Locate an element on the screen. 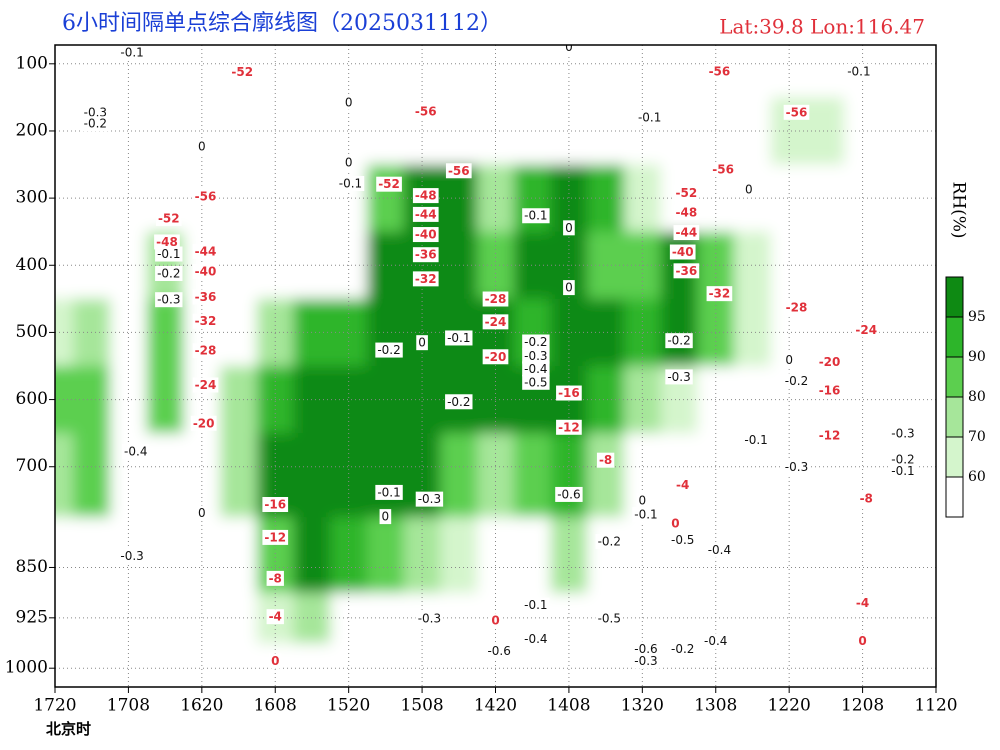 The height and width of the screenshot is (750, 1000). chart-title: 6小时间隔单点综合廓线图（2025031112） is located at coordinates (282, 23).